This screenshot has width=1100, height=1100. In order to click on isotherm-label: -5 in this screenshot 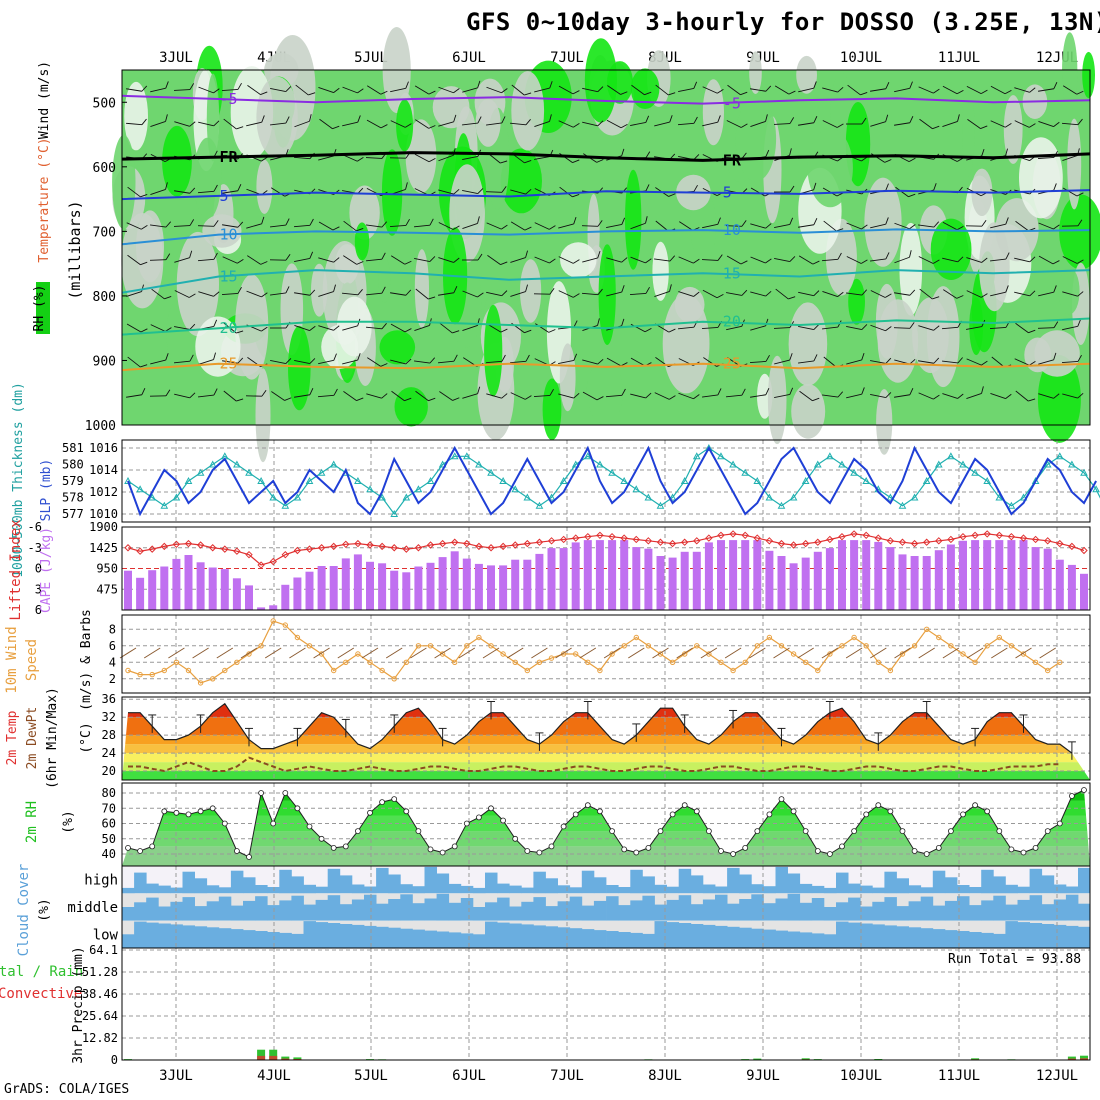, I will do `click(228, 99)`.